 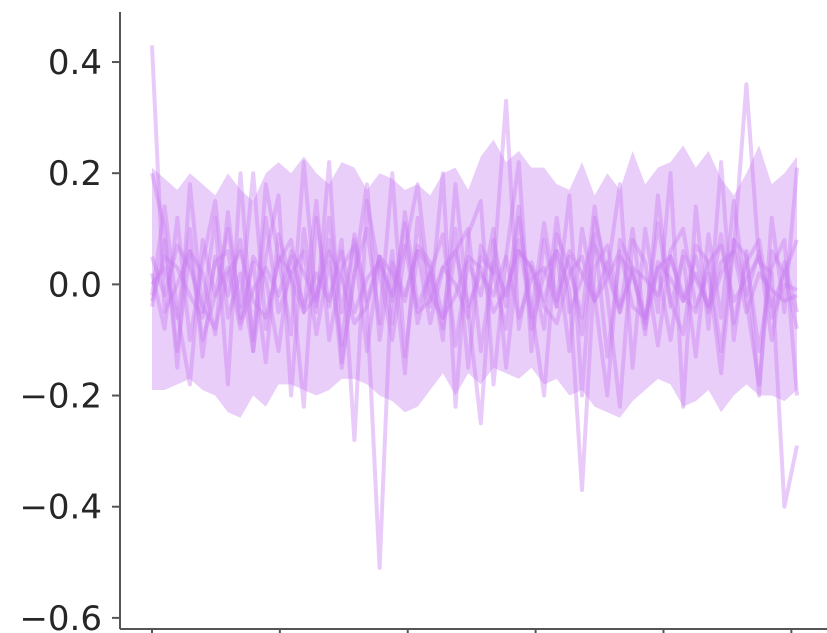 What do you see at coordinates (472, 631) in the screenshot?
I see `x-ticks` at bounding box center [472, 631].